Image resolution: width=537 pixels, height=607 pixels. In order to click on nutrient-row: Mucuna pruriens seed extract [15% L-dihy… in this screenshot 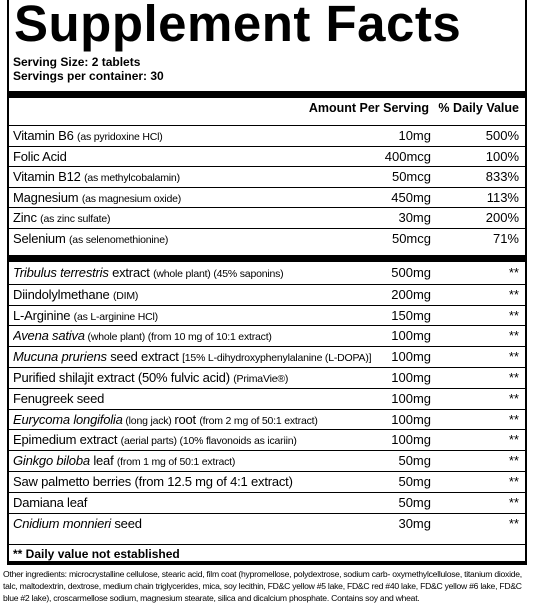, I will do `click(267, 356)`.